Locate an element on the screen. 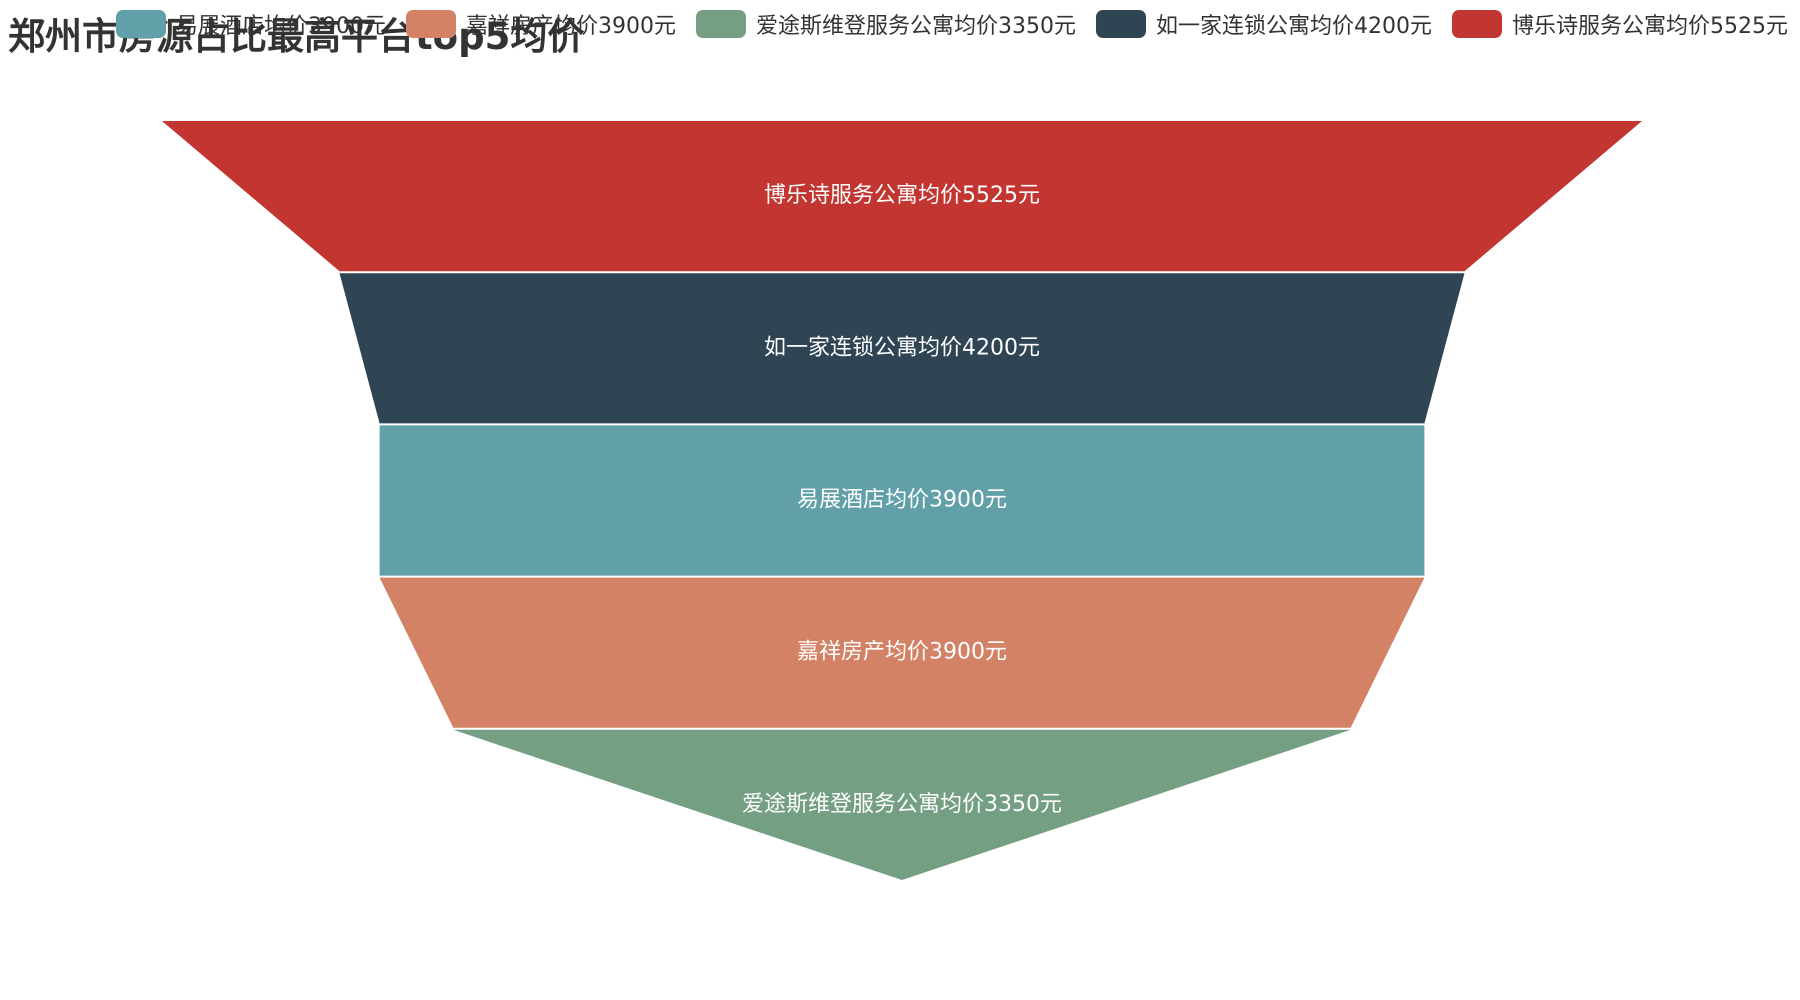 The image size is (1800, 1000). chart-title: 郑州市房源占比最高平台top5均价 is located at coordinates (296, 36).